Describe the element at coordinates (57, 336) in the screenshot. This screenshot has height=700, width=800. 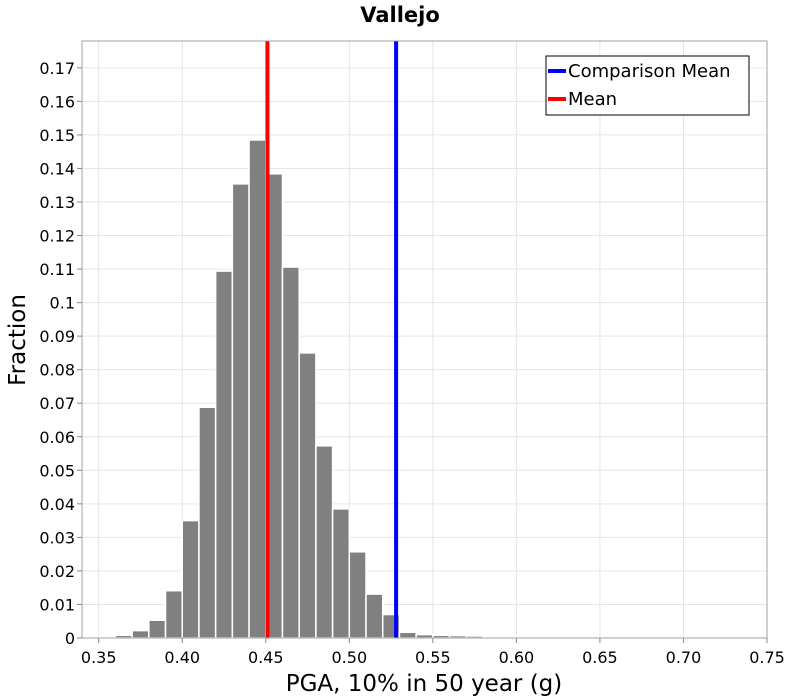
I see `y-tick-label: 0.09` at that location.